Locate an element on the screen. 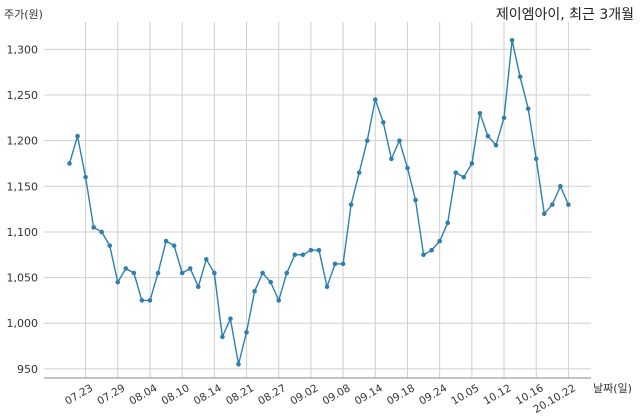  x-axis-unit-label: 날짜(일) is located at coordinates (612, 388).